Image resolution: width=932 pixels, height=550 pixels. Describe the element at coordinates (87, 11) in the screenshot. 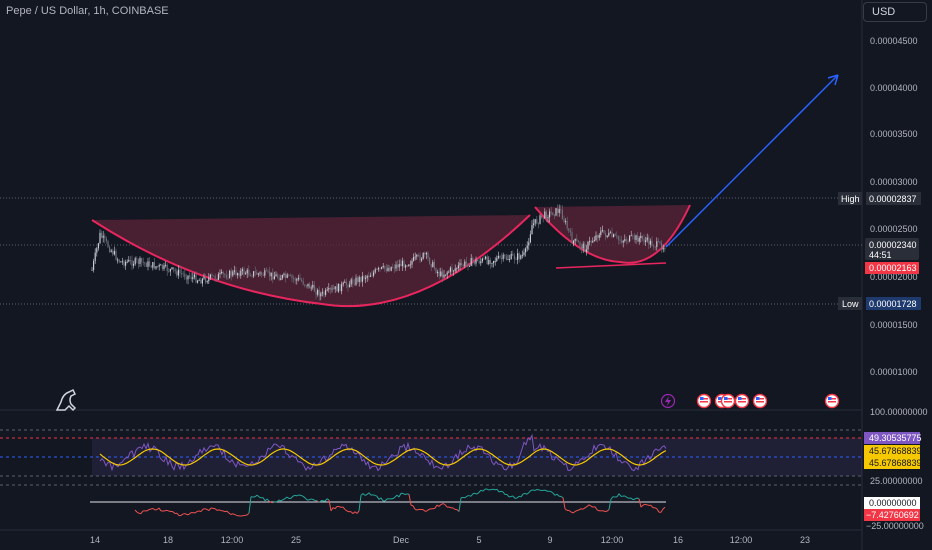

I see `symbol-title: Pepe / US Dollar, 1h, COINBASE` at that location.